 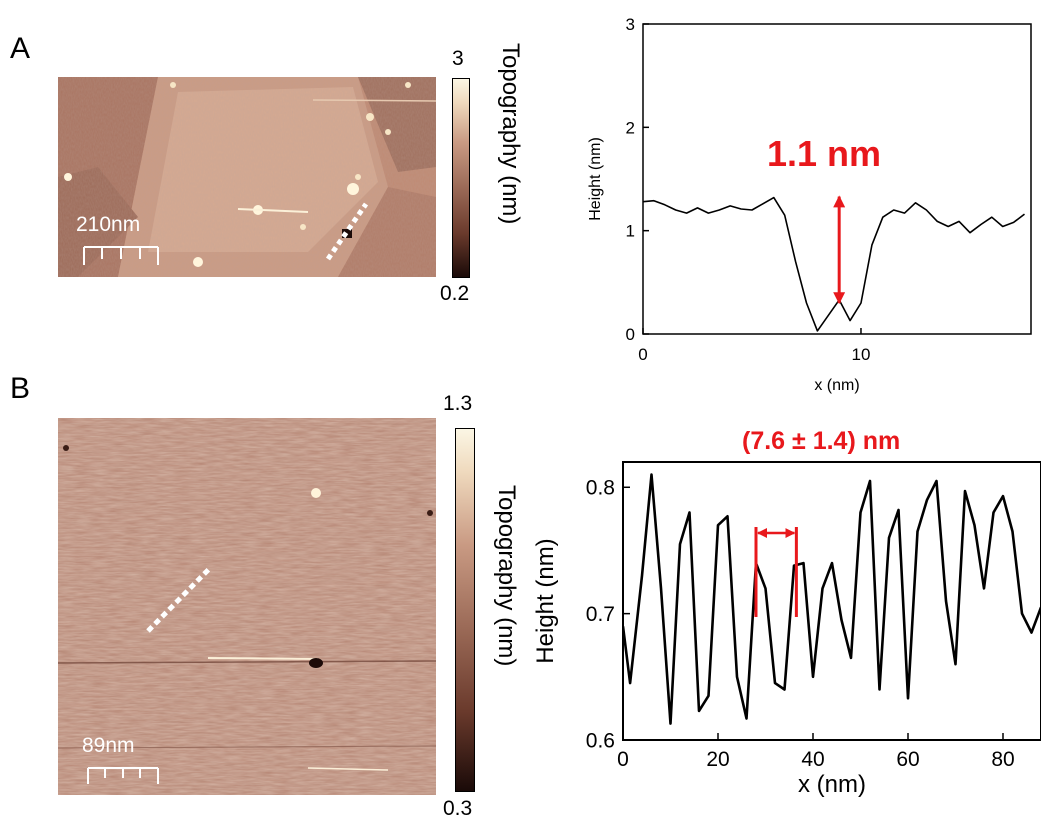 I want to click on scale-bar-b, so click(x=123, y=775).